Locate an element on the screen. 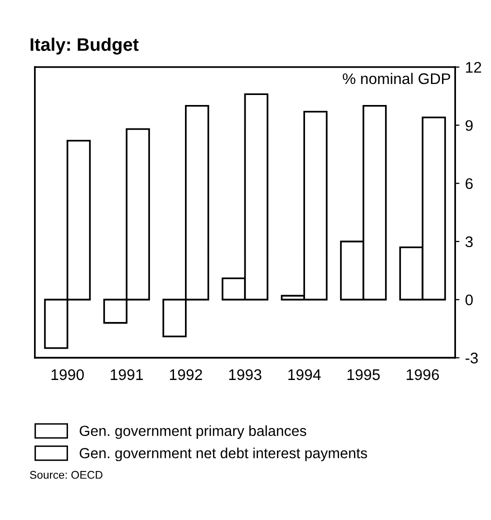 The image size is (491, 520). source-note: Source: OECD is located at coordinates (66, 474).